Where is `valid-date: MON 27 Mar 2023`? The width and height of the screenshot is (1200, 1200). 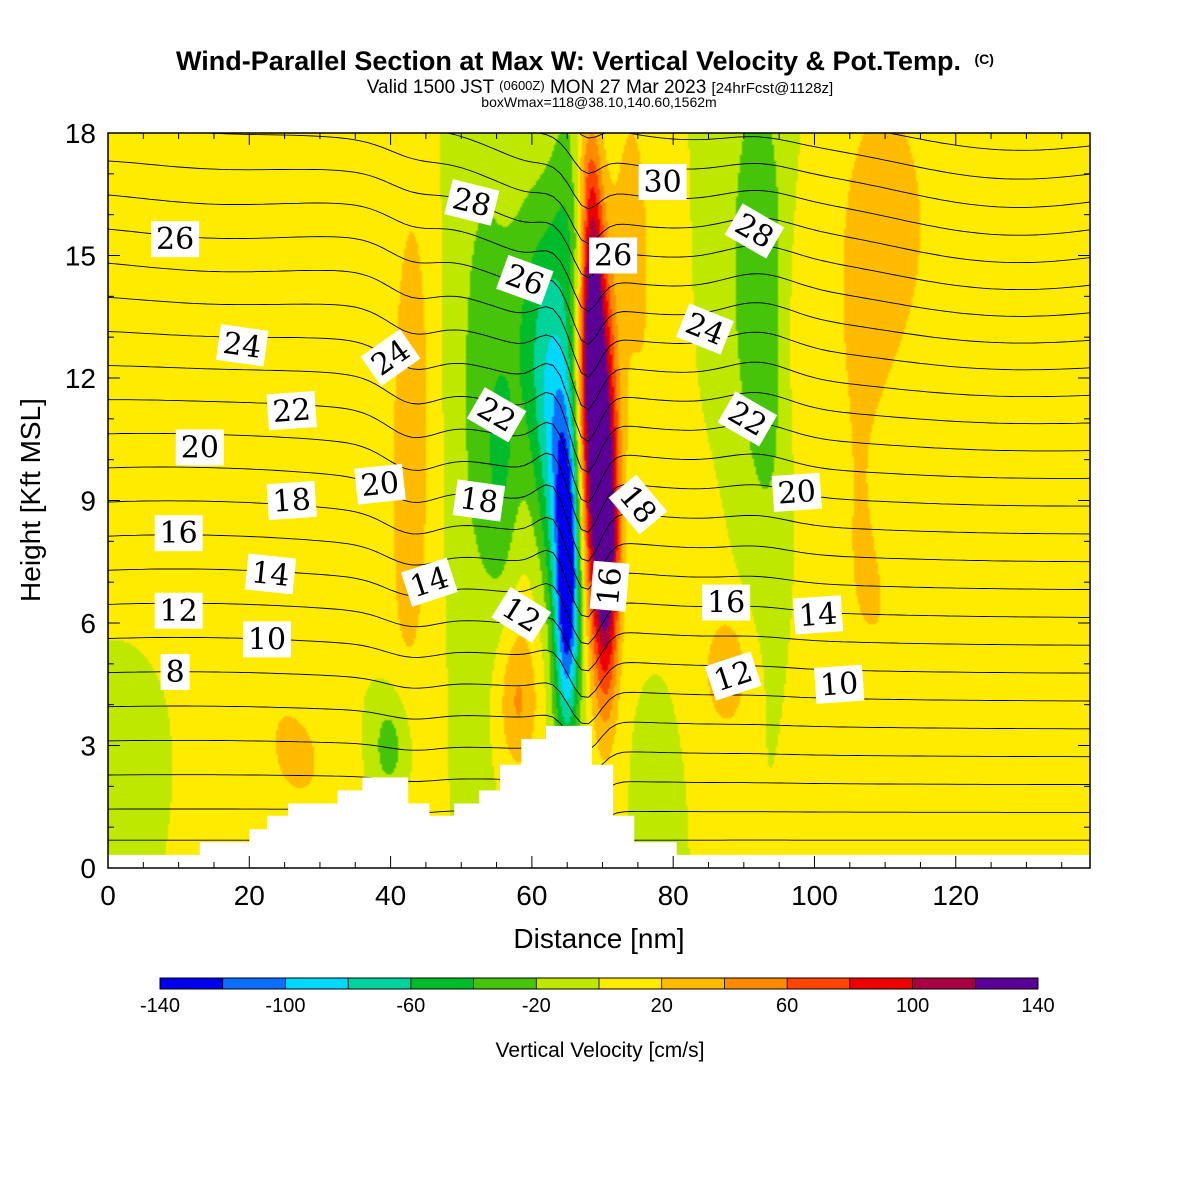
valid-date: MON 27 Mar 2023 is located at coordinates (628, 87).